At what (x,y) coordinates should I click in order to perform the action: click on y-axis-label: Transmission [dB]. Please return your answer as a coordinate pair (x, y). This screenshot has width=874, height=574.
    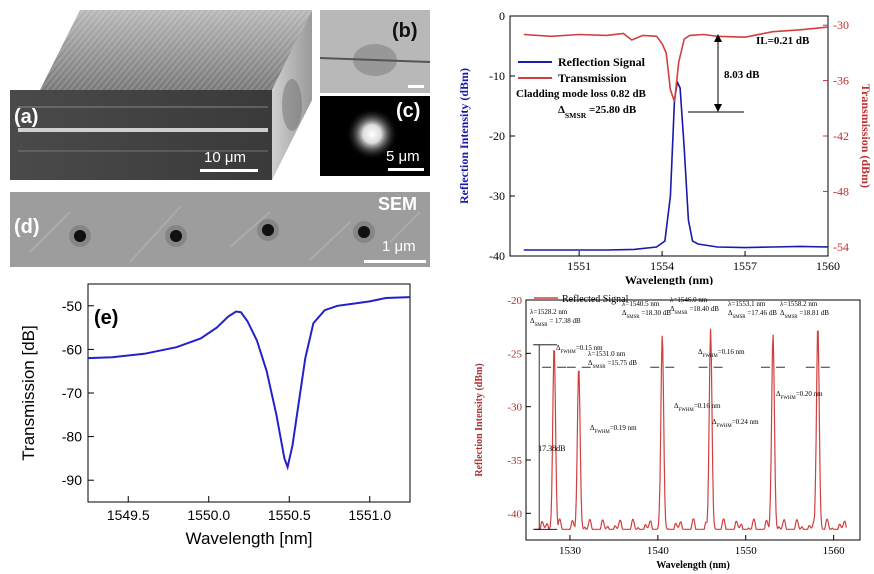
    Looking at the image, I should click on (28, 392).